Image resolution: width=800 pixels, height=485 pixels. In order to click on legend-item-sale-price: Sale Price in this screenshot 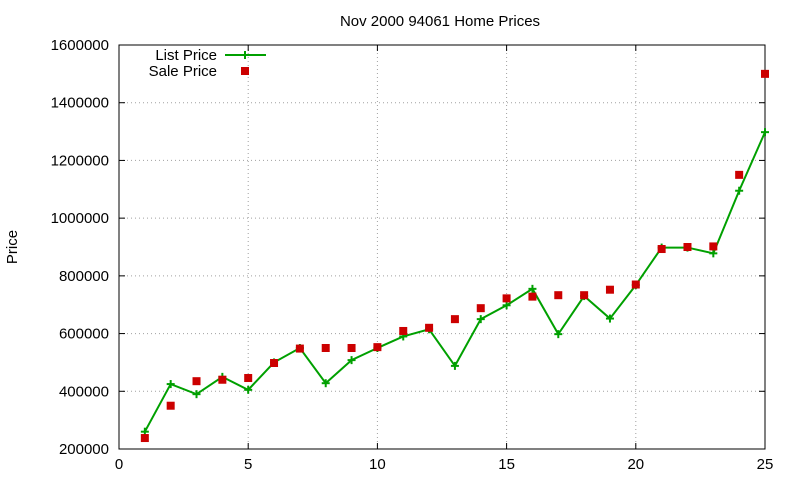, I will do `click(199, 71)`.